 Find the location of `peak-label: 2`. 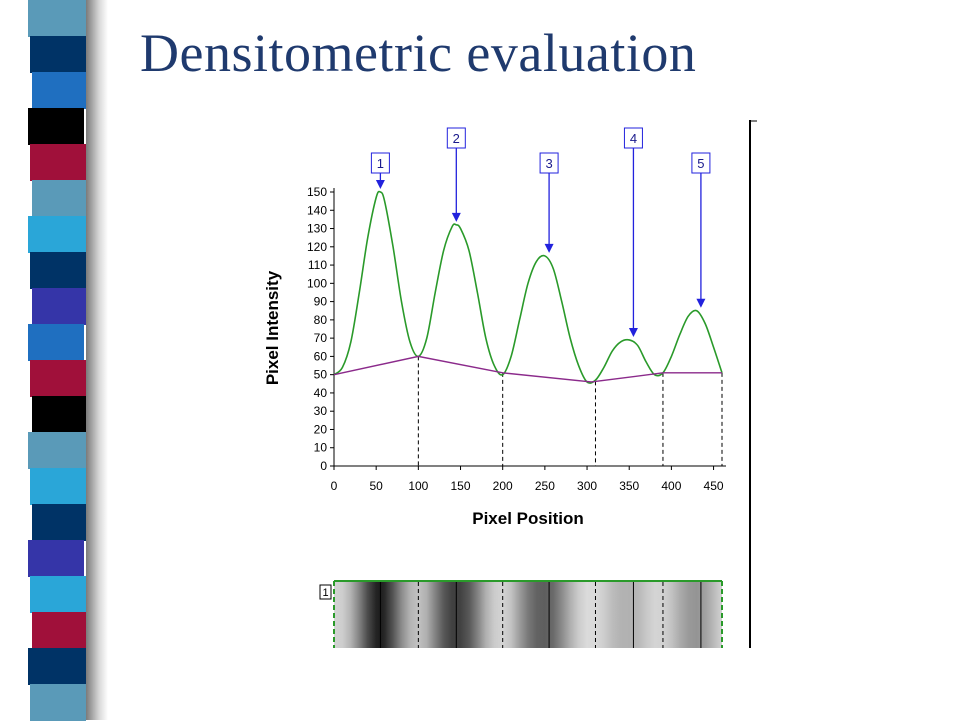

peak-label: 2 is located at coordinates (456, 138).